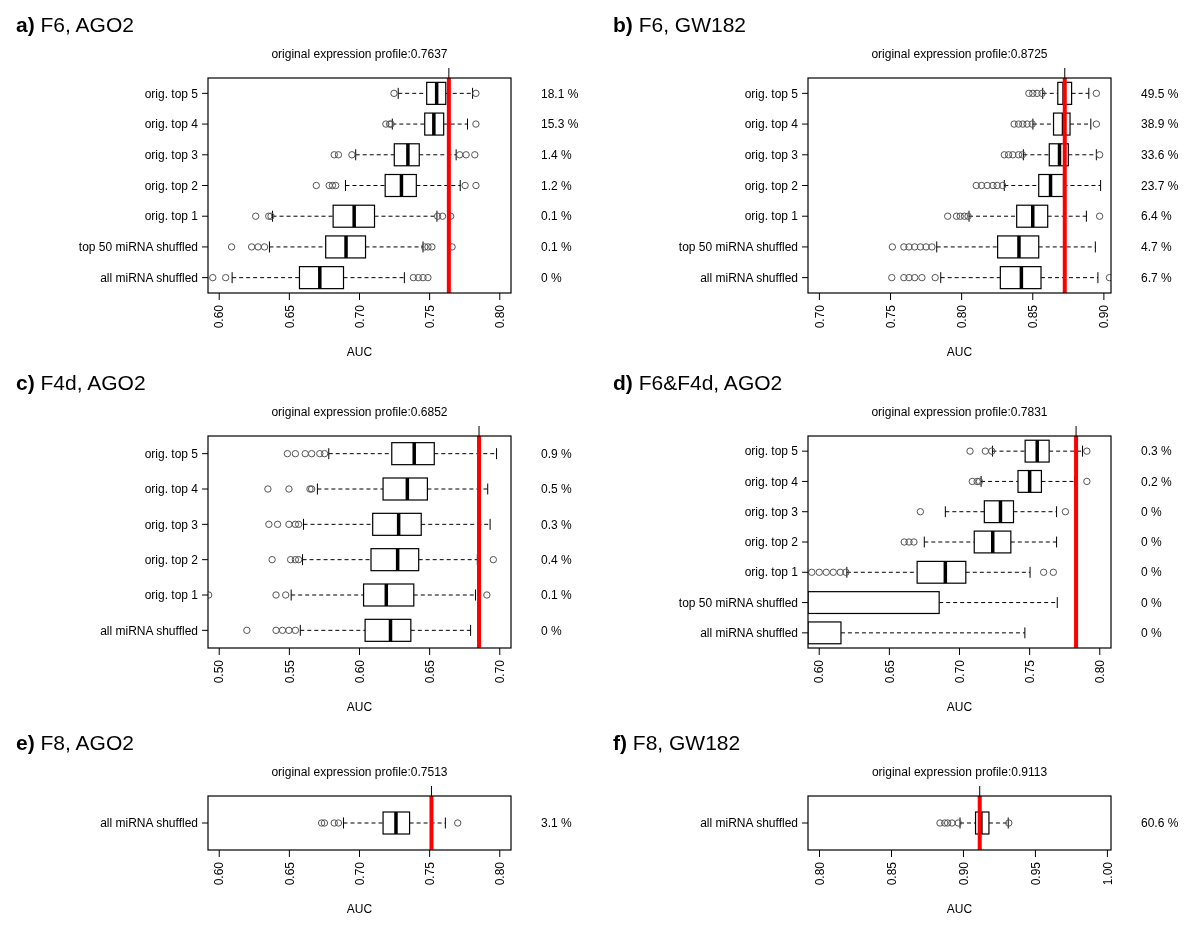 This screenshot has width=1190, height=925. What do you see at coordinates (1157, 277) in the screenshot?
I see `text: 6.7 %` at bounding box center [1157, 277].